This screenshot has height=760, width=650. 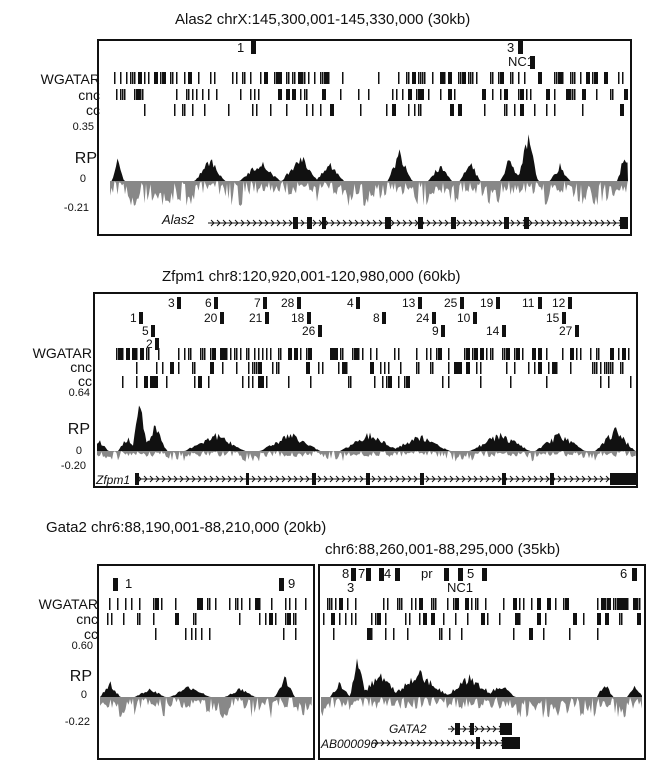 What do you see at coordinates (435, 331) in the screenshot?
I see `zfpm1-site-label: 9` at bounding box center [435, 331].